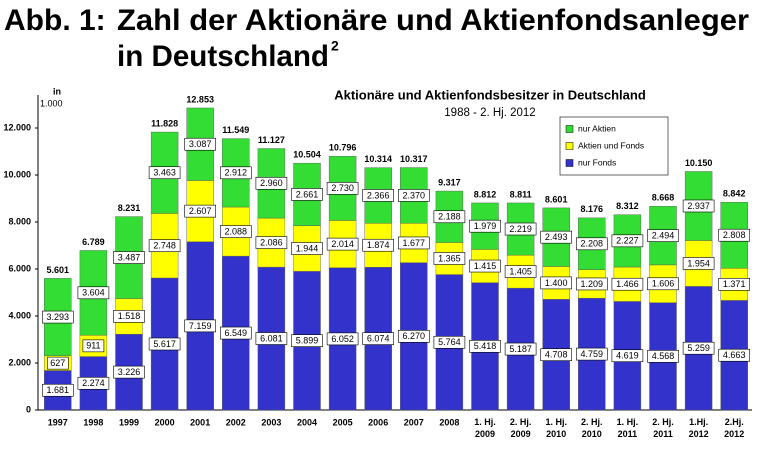 The width and height of the screenshot is (759, 450). What do you see at coordinates (271, 422) in the screenshot?
I see `x-tick-label: 2003` at bounding box center [271, 422].